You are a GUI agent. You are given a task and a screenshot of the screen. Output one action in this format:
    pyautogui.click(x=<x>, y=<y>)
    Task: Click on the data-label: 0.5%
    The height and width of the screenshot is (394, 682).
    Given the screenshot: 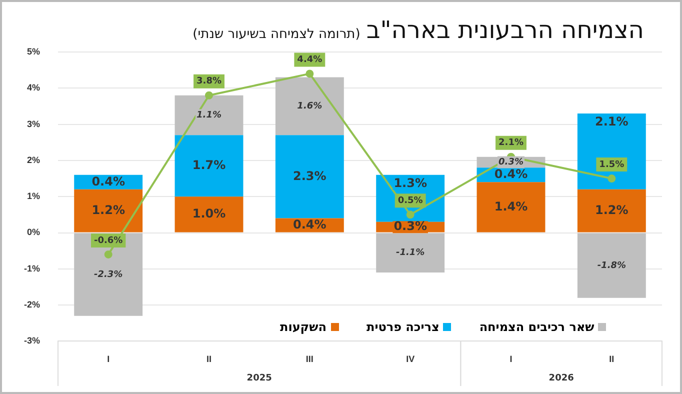 What is the action you would take?
    pyautogui.click(x=410, y=201)
    